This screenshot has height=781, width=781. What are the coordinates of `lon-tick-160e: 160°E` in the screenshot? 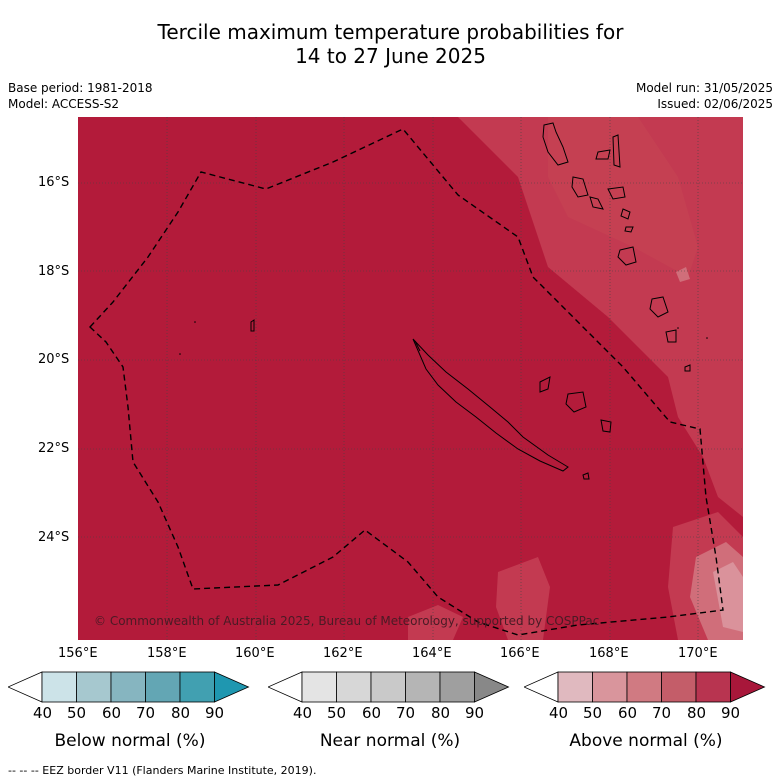 It's located at (255, 653).